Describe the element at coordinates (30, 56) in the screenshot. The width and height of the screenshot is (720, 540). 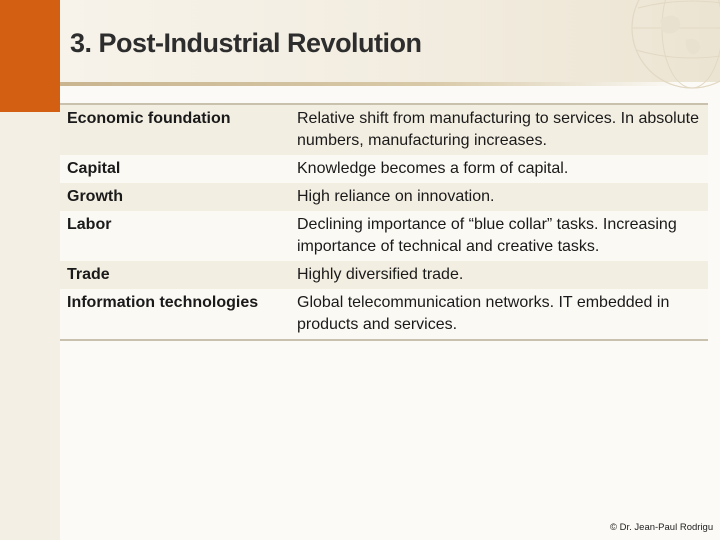
I see `accent-corner-block` at that location.